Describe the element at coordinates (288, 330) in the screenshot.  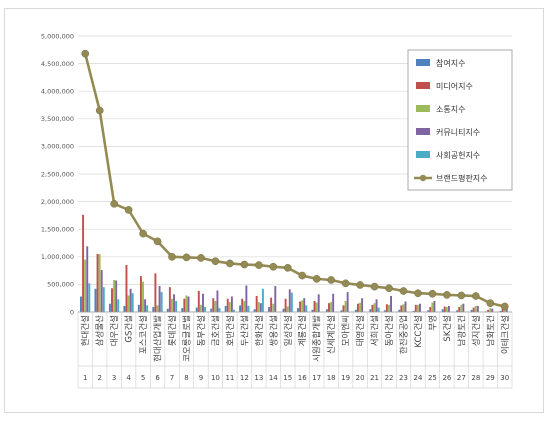
I see `x-category-label: 일성건설` at that location.